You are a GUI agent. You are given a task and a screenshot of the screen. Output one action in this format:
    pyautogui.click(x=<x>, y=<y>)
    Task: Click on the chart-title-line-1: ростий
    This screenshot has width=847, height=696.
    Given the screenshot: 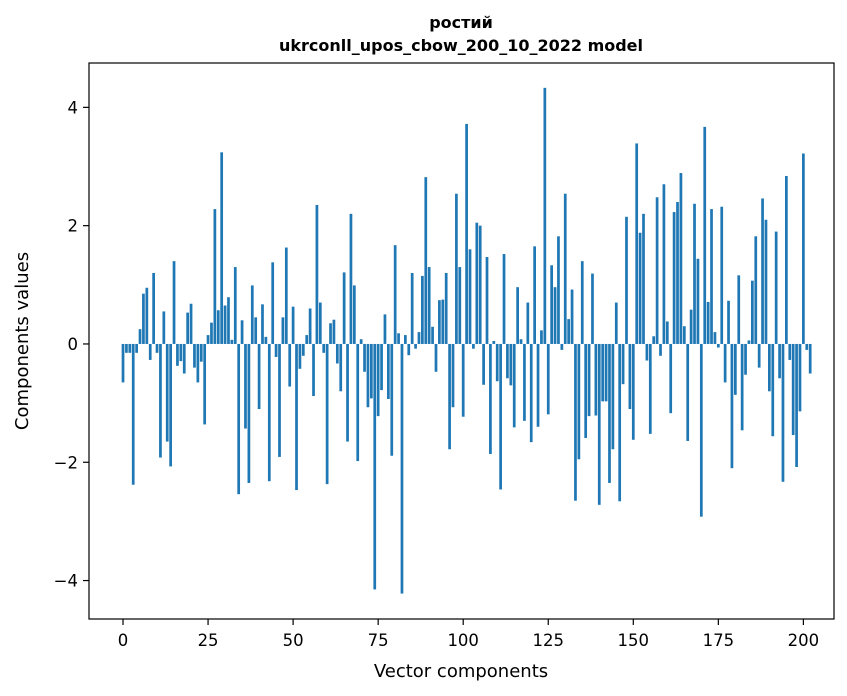 What is the action you would take?
    pyautogui.click(x=461, y=22)
    